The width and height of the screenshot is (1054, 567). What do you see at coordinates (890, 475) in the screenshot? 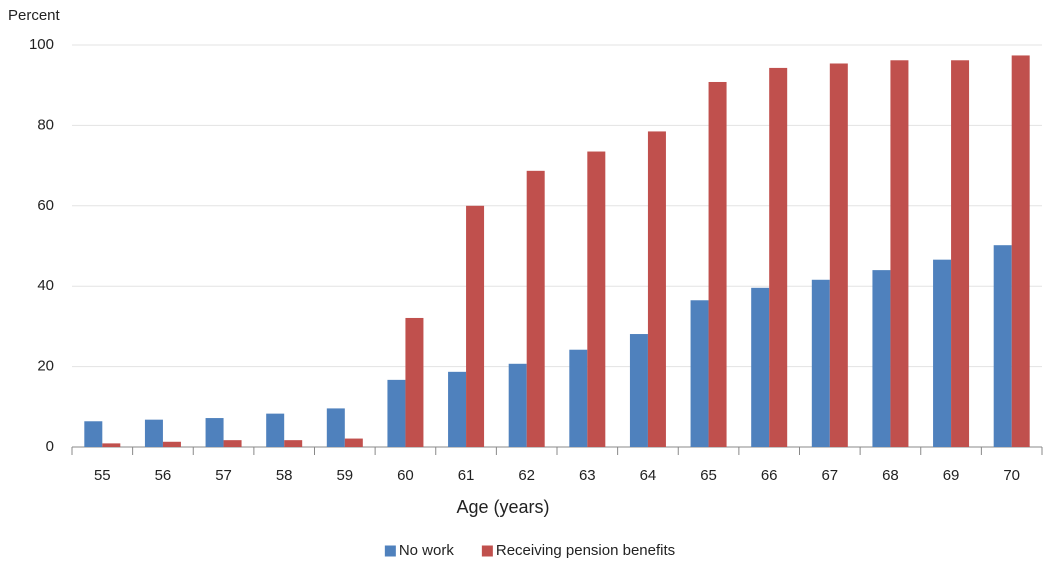
I see `x-tick-label: 68` at bounding box center [890, 475].